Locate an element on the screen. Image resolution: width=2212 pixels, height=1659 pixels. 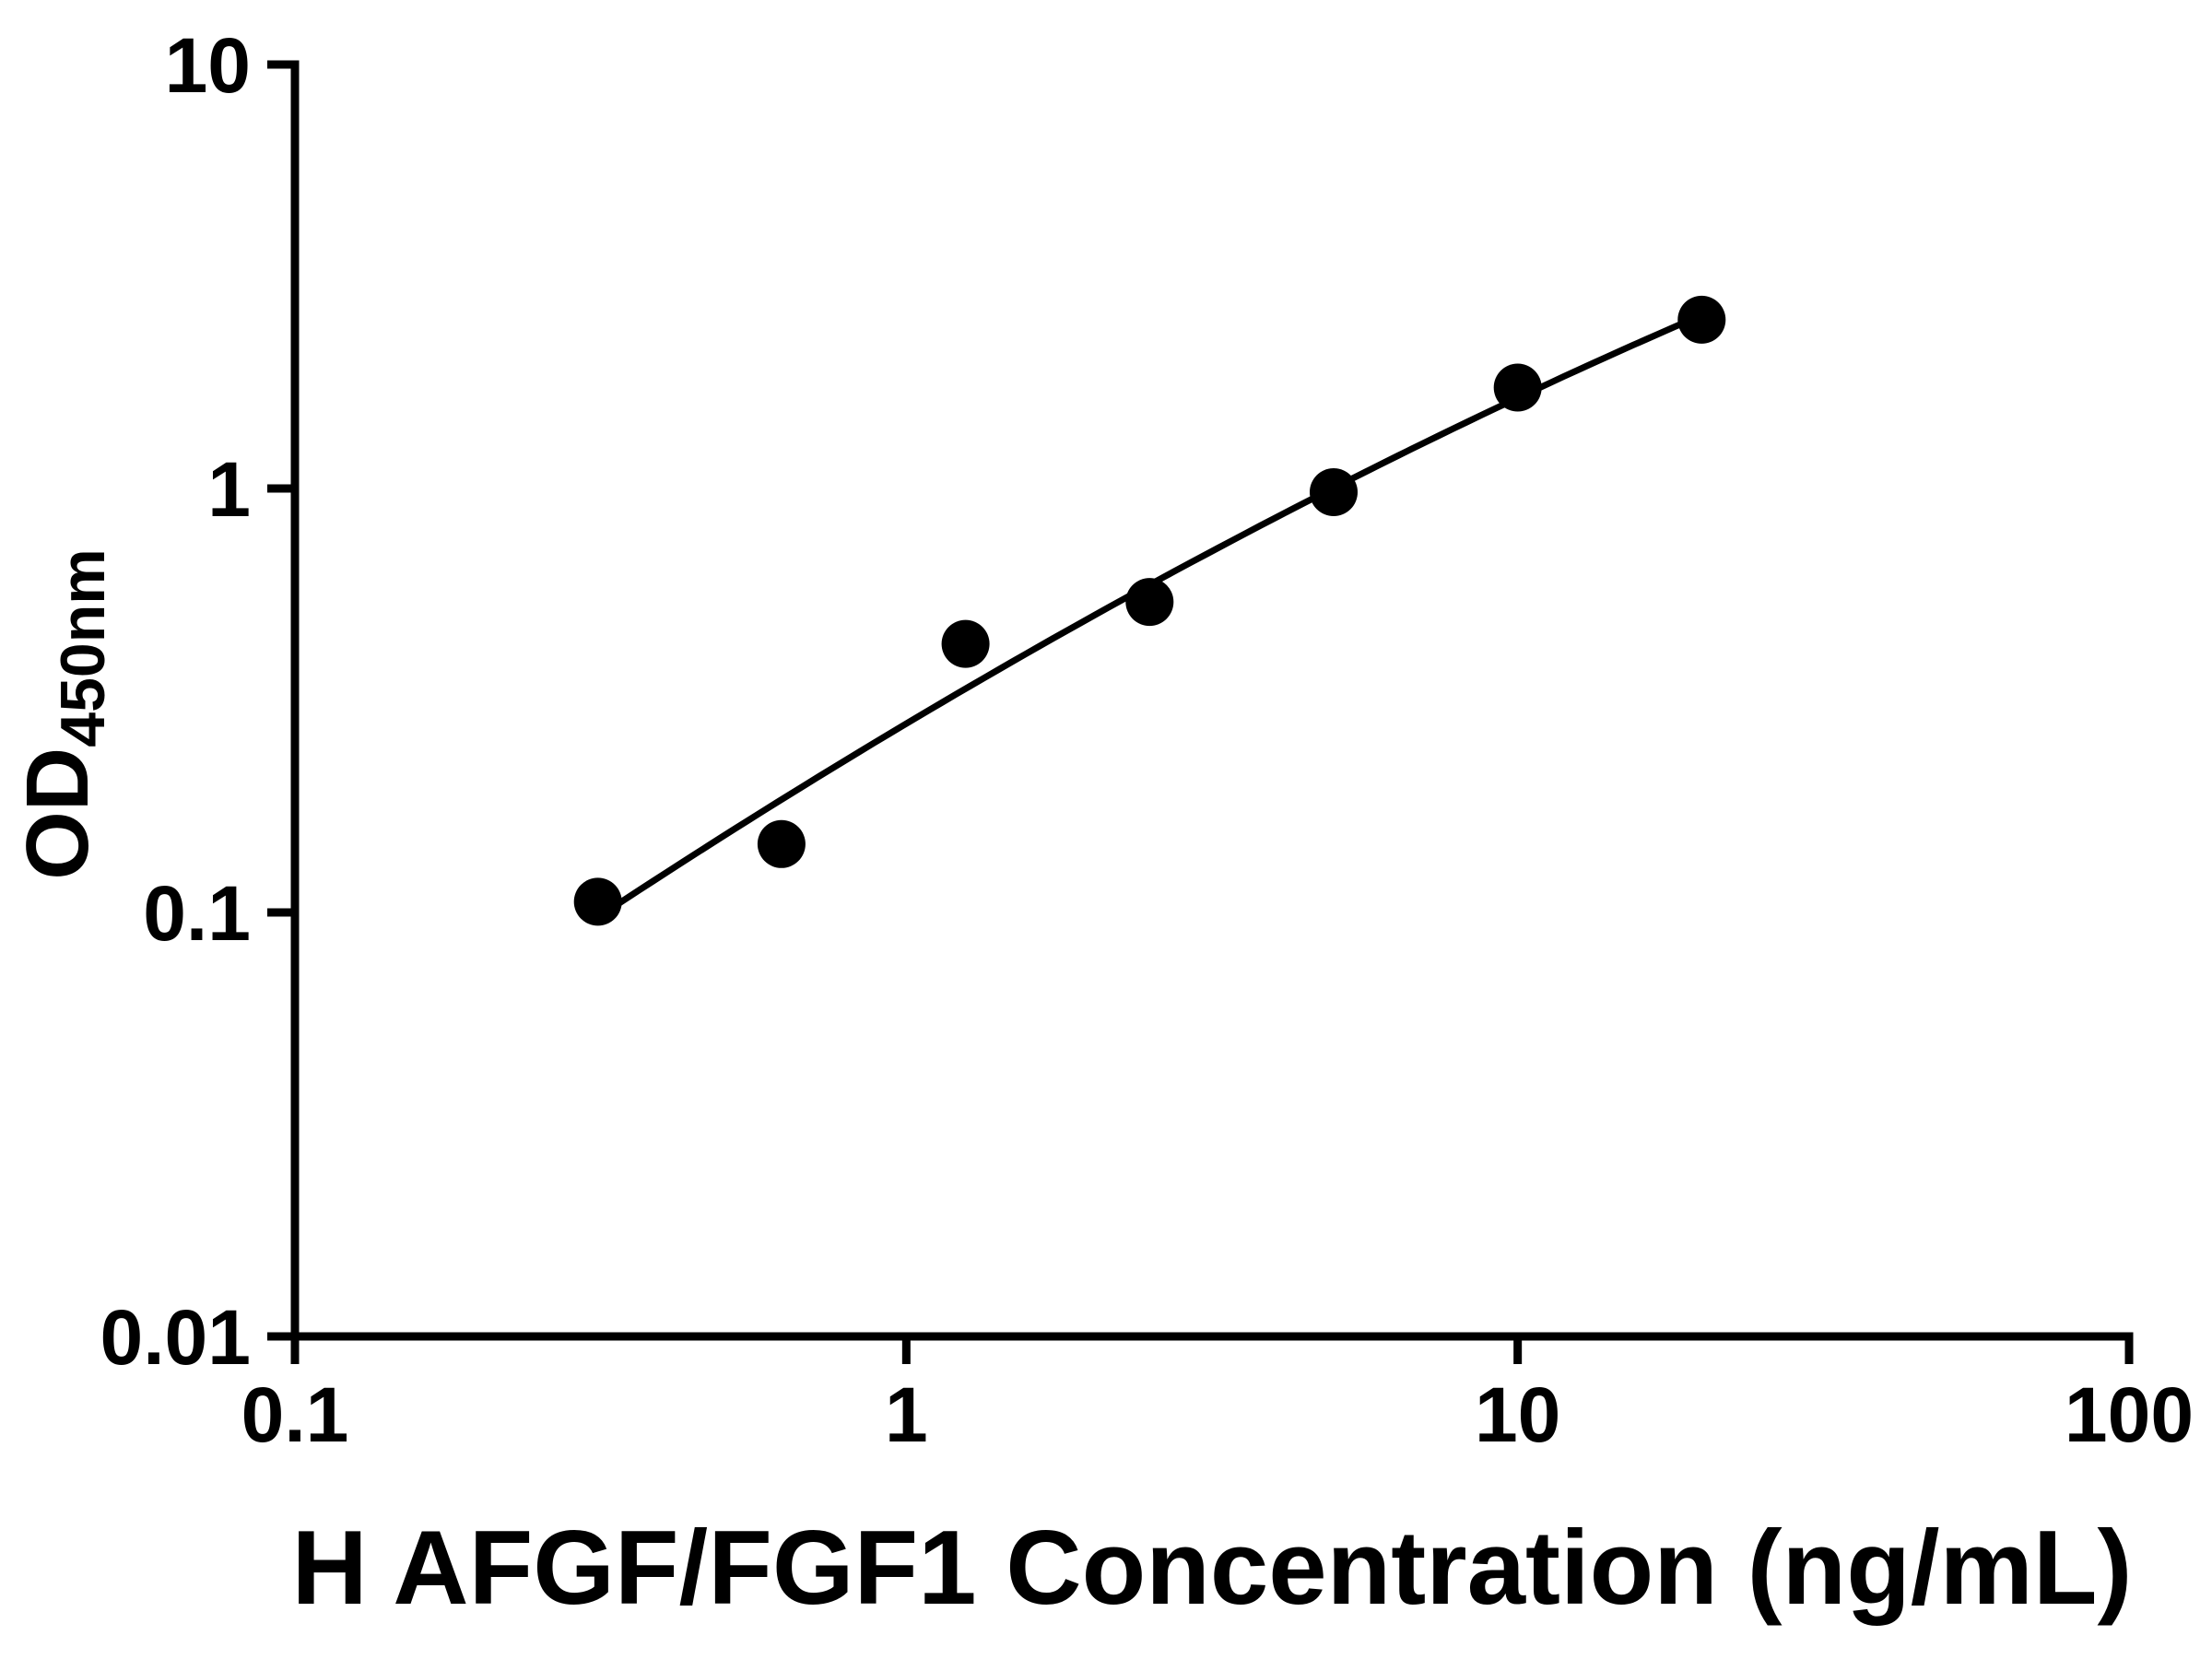
y-axis-title-main: OD is located at coordinates (57, 813).